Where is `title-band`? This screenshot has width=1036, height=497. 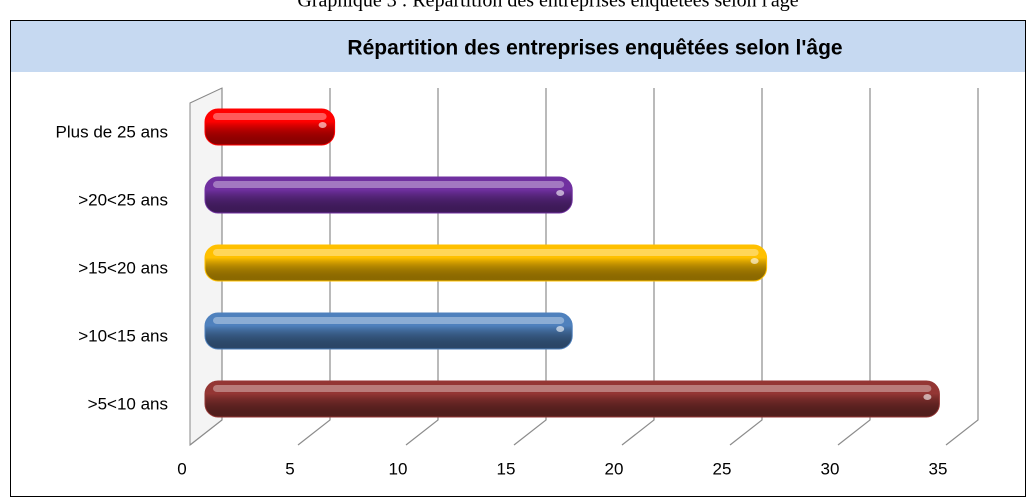
title-band is located at coordinates (518, 46).